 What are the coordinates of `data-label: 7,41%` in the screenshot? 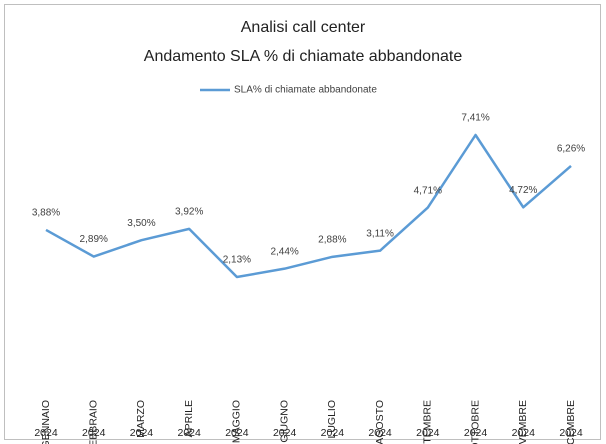 It's located at (475, 118).